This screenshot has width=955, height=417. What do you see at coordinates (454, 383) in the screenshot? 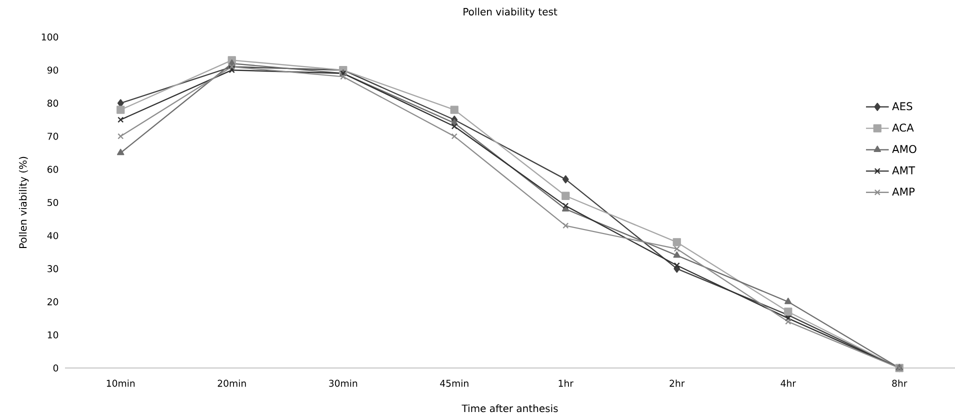
I see `x-tick-label: 45min` at bounding box center [454, 383].